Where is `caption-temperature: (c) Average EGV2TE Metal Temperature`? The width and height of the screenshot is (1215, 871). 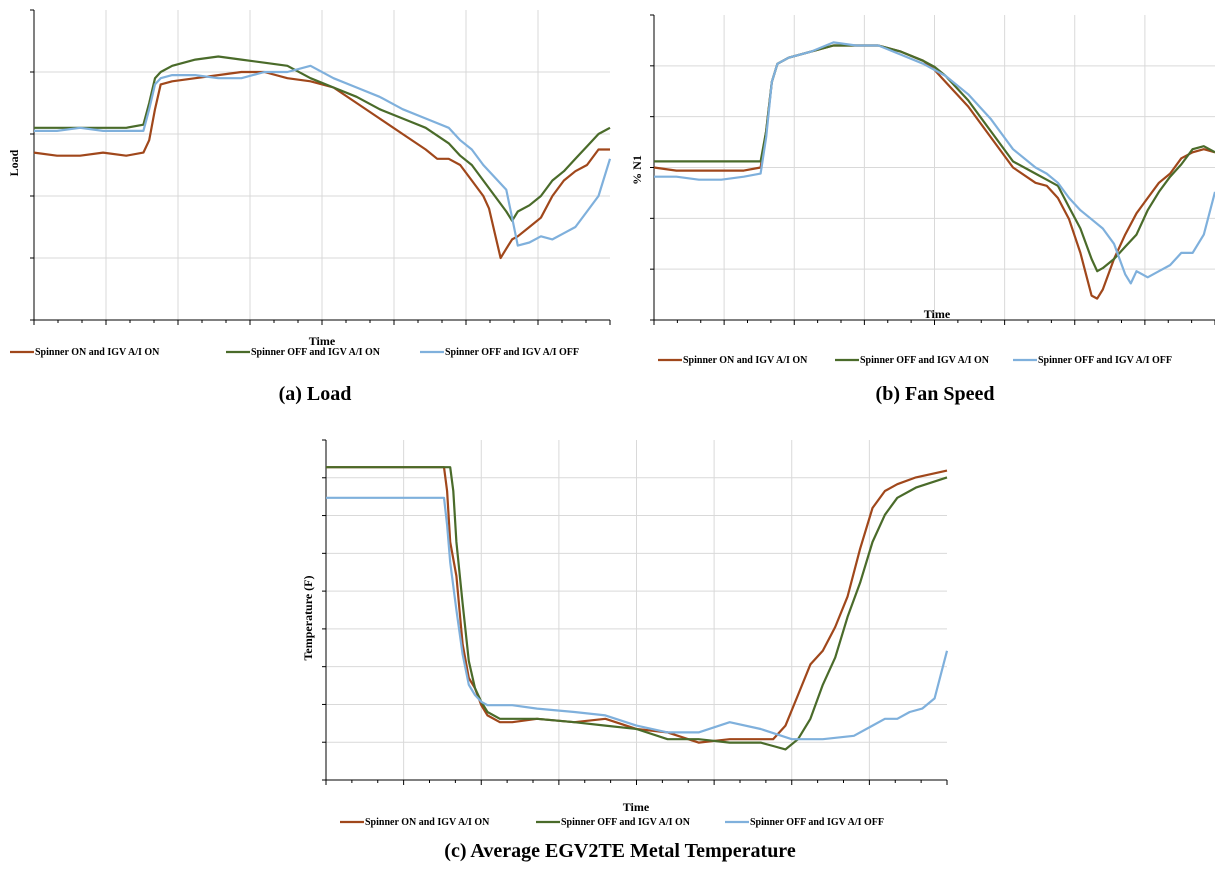
caption-temperature: (c) Average EGV2TE Metal Temperature is located at coordinates (620, 851).